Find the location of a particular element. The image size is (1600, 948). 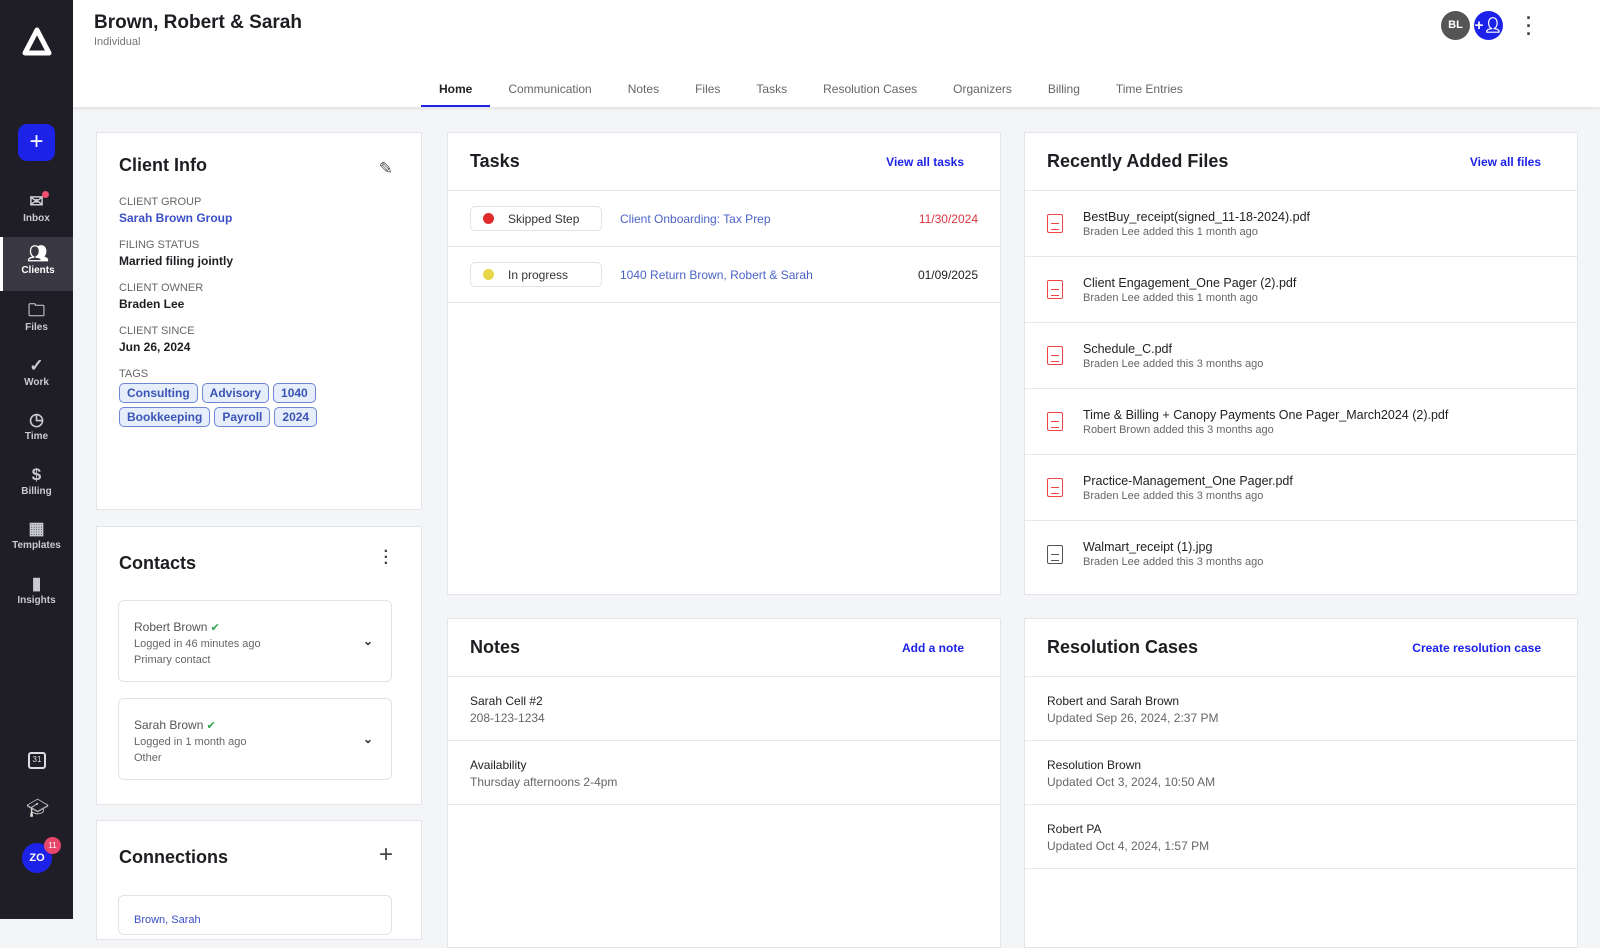

app-logo is located at coordinates (37, 42).